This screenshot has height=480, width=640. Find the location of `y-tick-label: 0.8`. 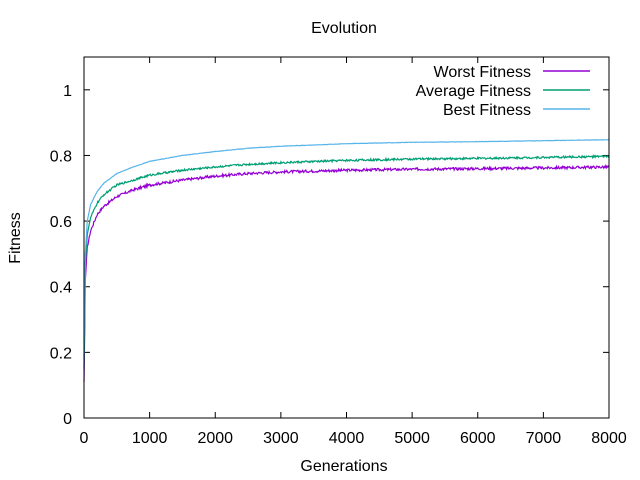

y-tick-label: 0.8 is located at coordinates (61, 156).